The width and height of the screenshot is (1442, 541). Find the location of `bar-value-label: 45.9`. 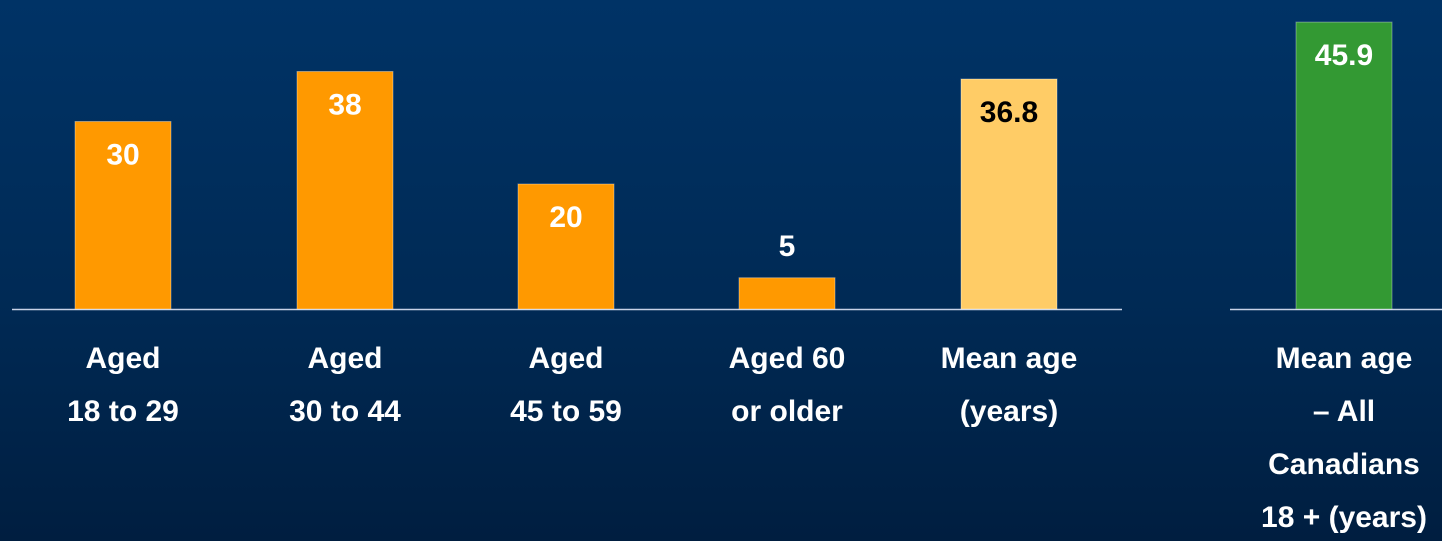

bar-value-label: 45.9 is located at coordinates (1344, 55).